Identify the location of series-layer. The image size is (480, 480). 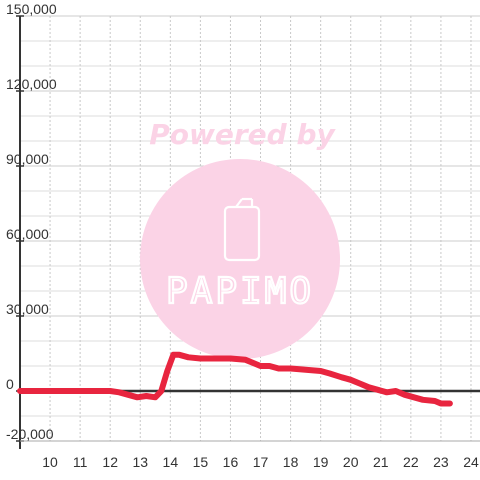
(235, 379).